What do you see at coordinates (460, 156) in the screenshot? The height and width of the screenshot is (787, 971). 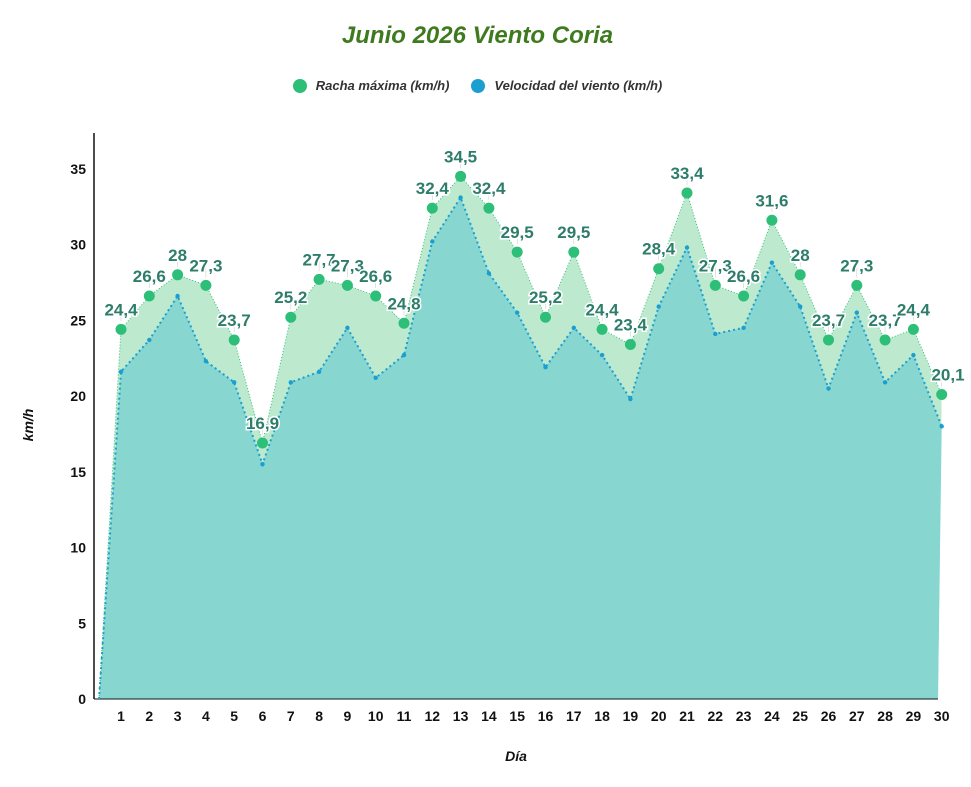 I see `data-label-racha-dia-13: 34,5` at bounding box center [460, 156].